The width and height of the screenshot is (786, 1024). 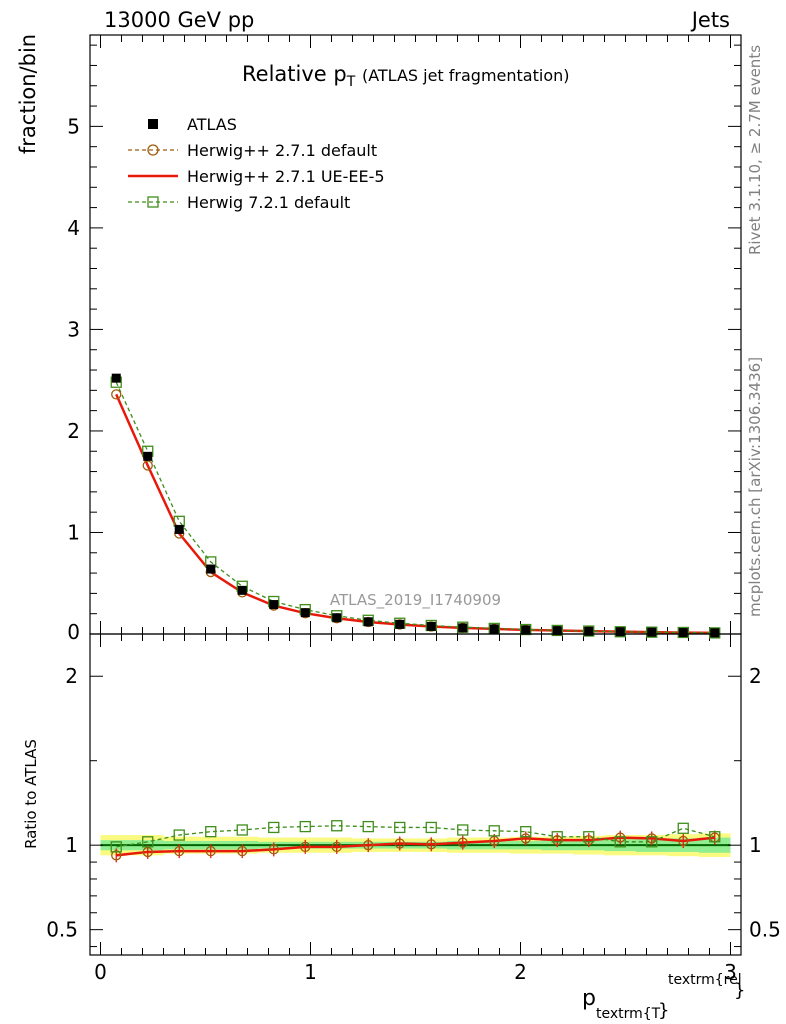 What do you see at coordinates (179, 20) in the screenshot?
I see `header-left: 13000 GeV pp` at bounding box center [179, 20].